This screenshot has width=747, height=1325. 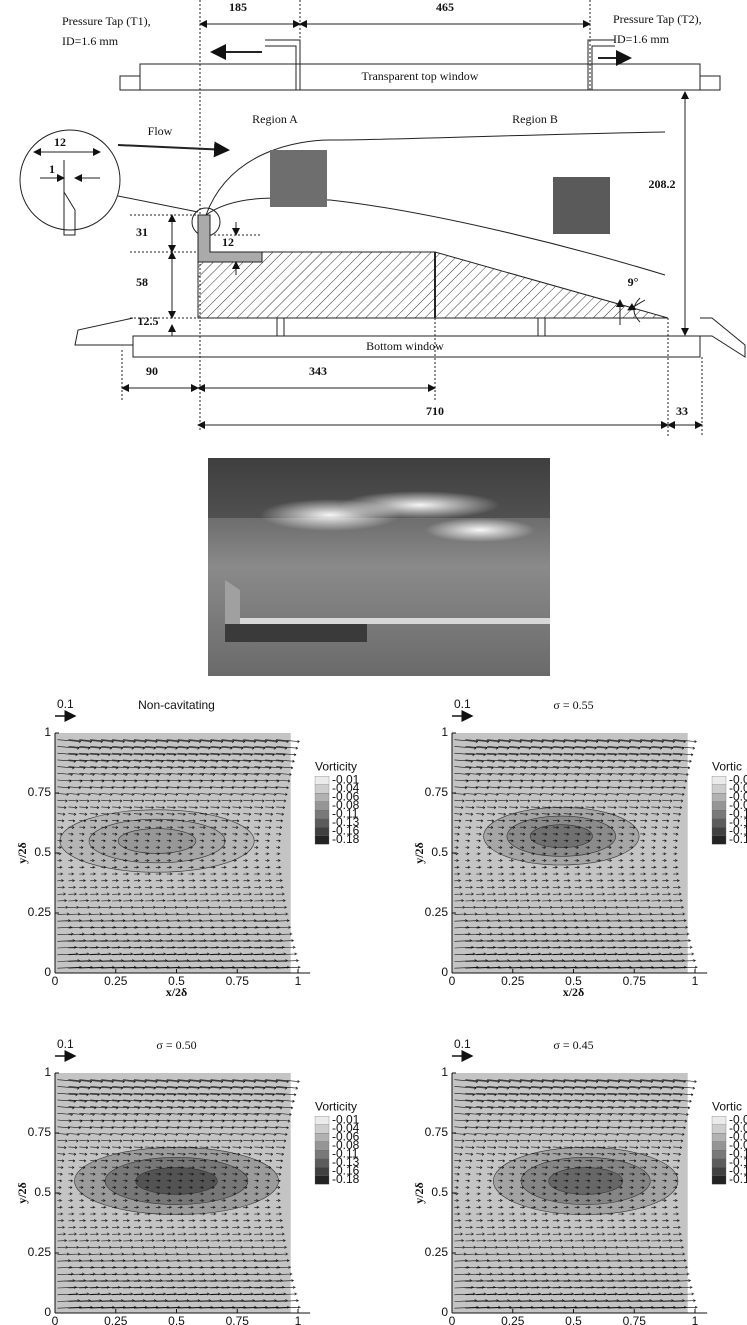 I want to click on diagram-label: 9°, so click(x=633, y=282).